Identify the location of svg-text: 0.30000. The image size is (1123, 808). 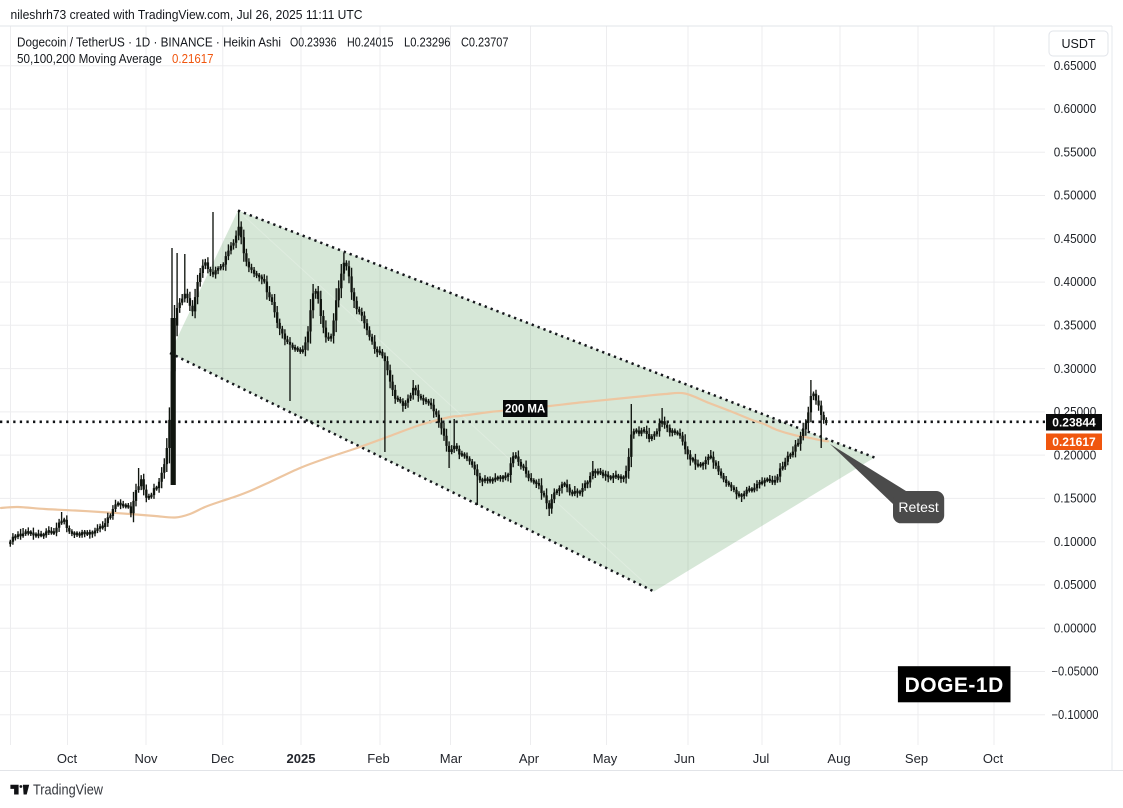
(1075, 369).